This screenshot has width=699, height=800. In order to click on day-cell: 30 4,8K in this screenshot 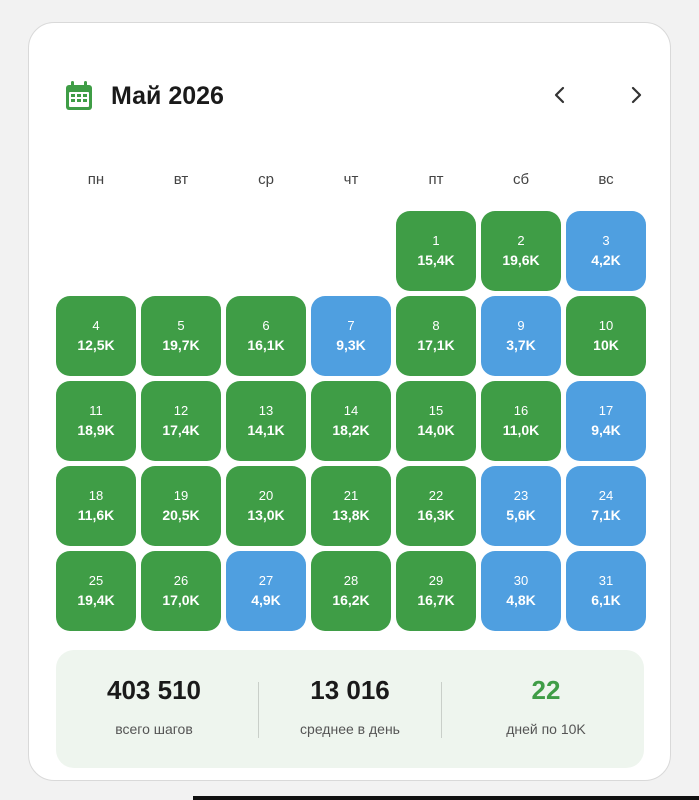, I will do `click(521, 591)`.